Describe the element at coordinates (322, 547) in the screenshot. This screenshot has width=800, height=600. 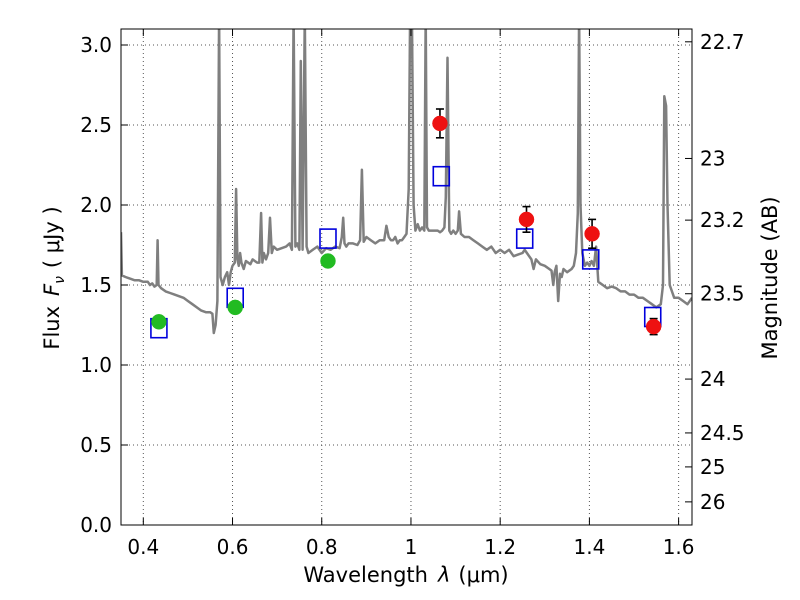
I see `x-tick-label: 0.8` at that location.